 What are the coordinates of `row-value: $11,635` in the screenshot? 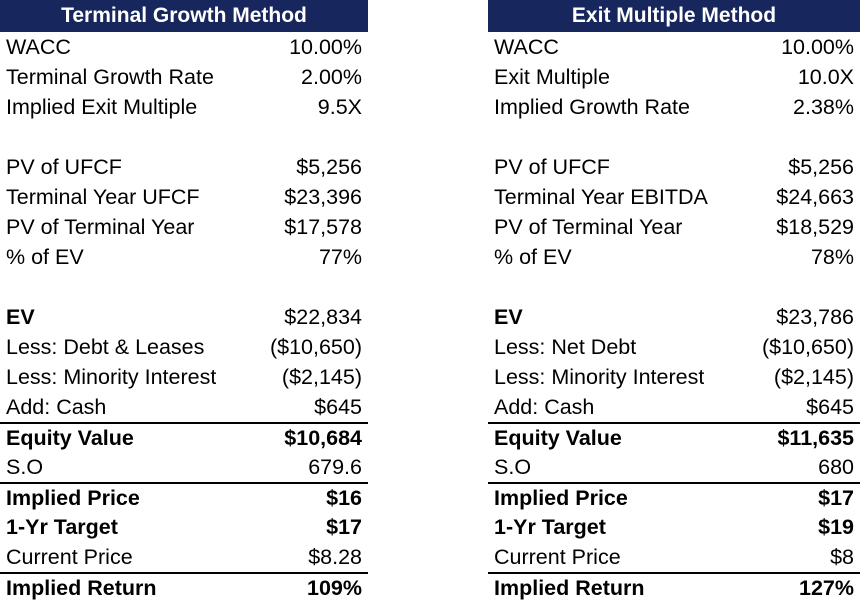 It's located at (815, 438).